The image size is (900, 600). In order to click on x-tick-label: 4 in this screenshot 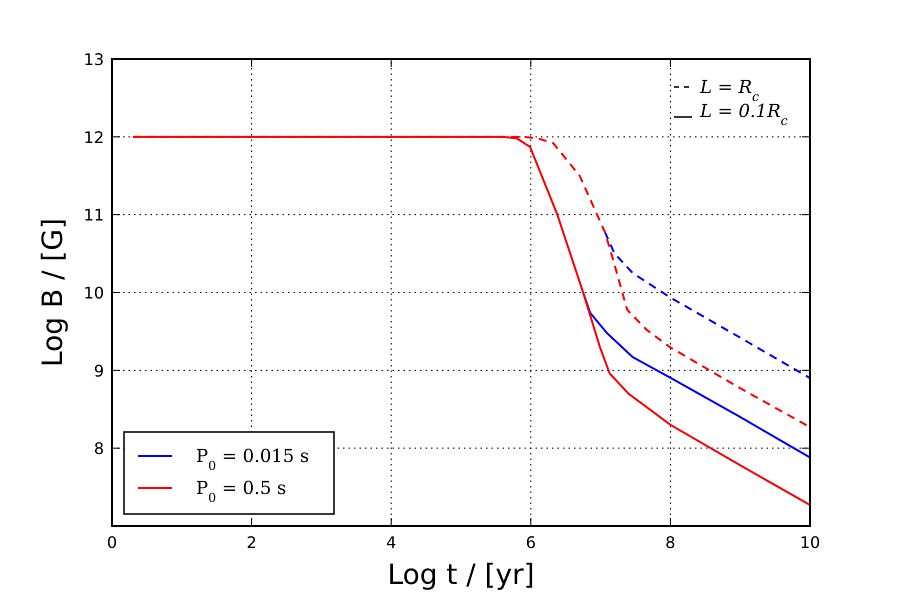, I will do `click(391, 542)`.